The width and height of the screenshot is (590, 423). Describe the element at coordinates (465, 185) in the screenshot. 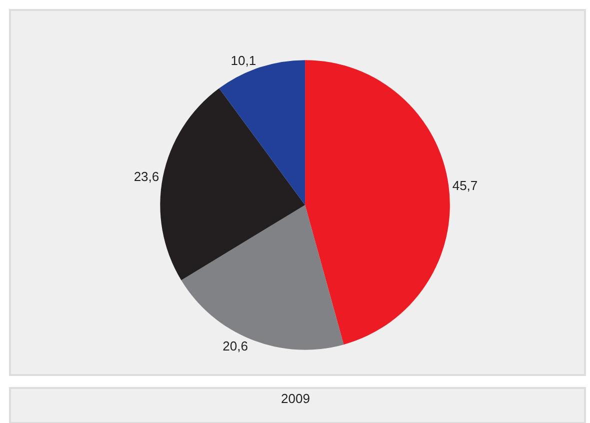

I see `data-label: 45,7` at that location.